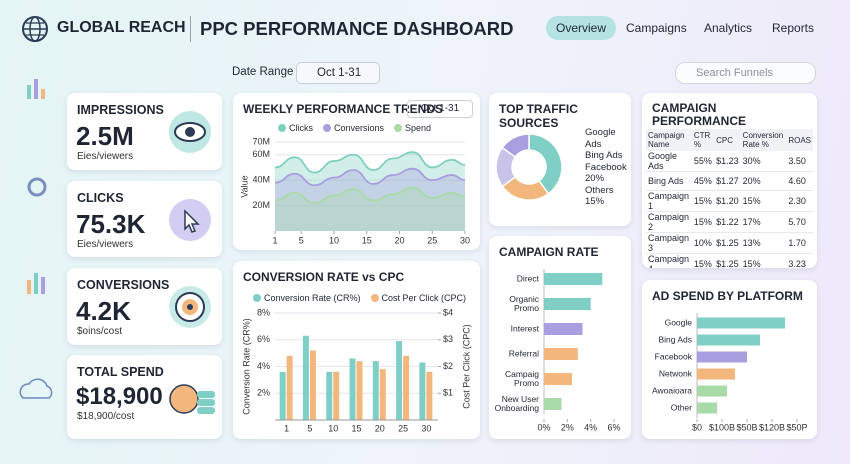 The image size is (850, 464). Describe the element at coordinates (697, 427) in the screenshot. I see `x-tick-label: $0` at that location.